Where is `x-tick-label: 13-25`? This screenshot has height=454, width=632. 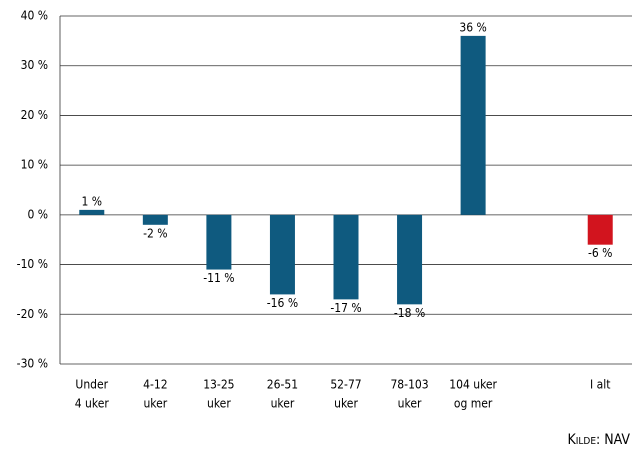 x-tick-label: 13-25 is located at coordinates (218, 385).